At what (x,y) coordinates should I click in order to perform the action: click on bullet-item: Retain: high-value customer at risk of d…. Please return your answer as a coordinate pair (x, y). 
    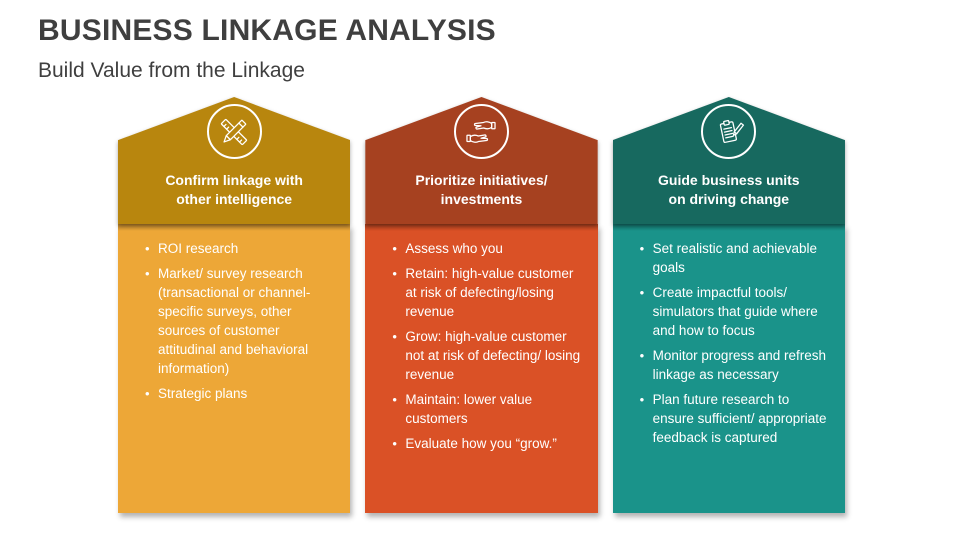
    Looking at the image, I should click on (488, 292).